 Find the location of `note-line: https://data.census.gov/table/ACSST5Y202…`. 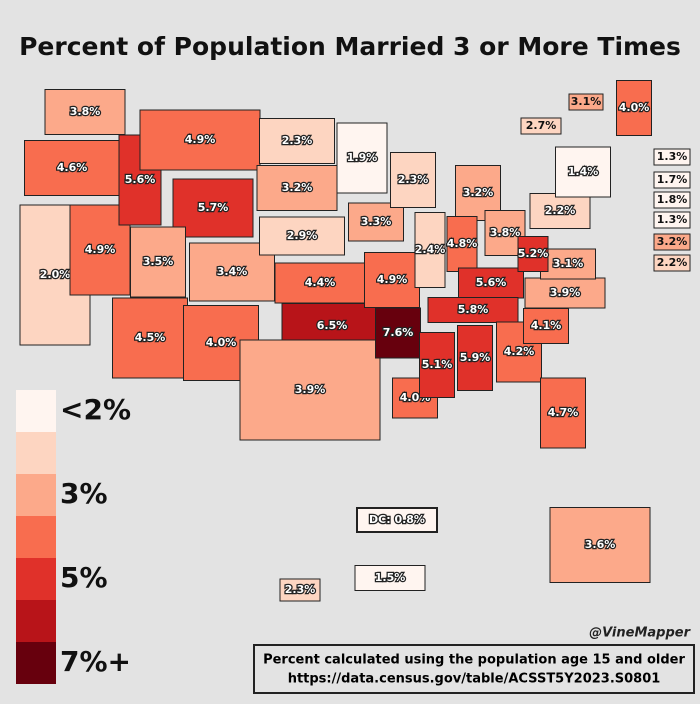

note-line: https://data.census.gov/table/ACSST5Y202… is located at coordinates (474, 679).